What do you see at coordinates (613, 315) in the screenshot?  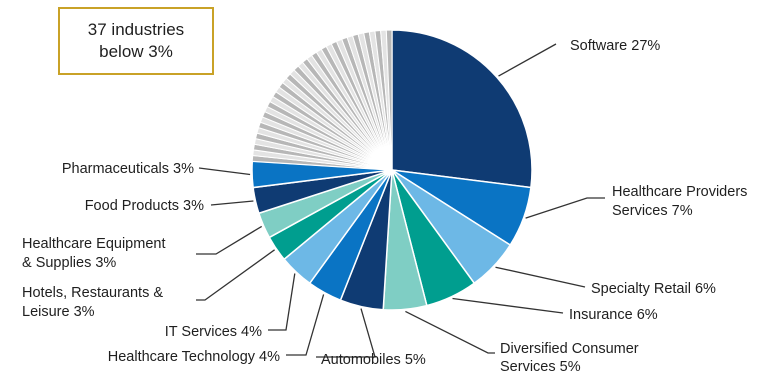 I see `label-insurance: Insurance 6%` at bounding box center [613, 315].